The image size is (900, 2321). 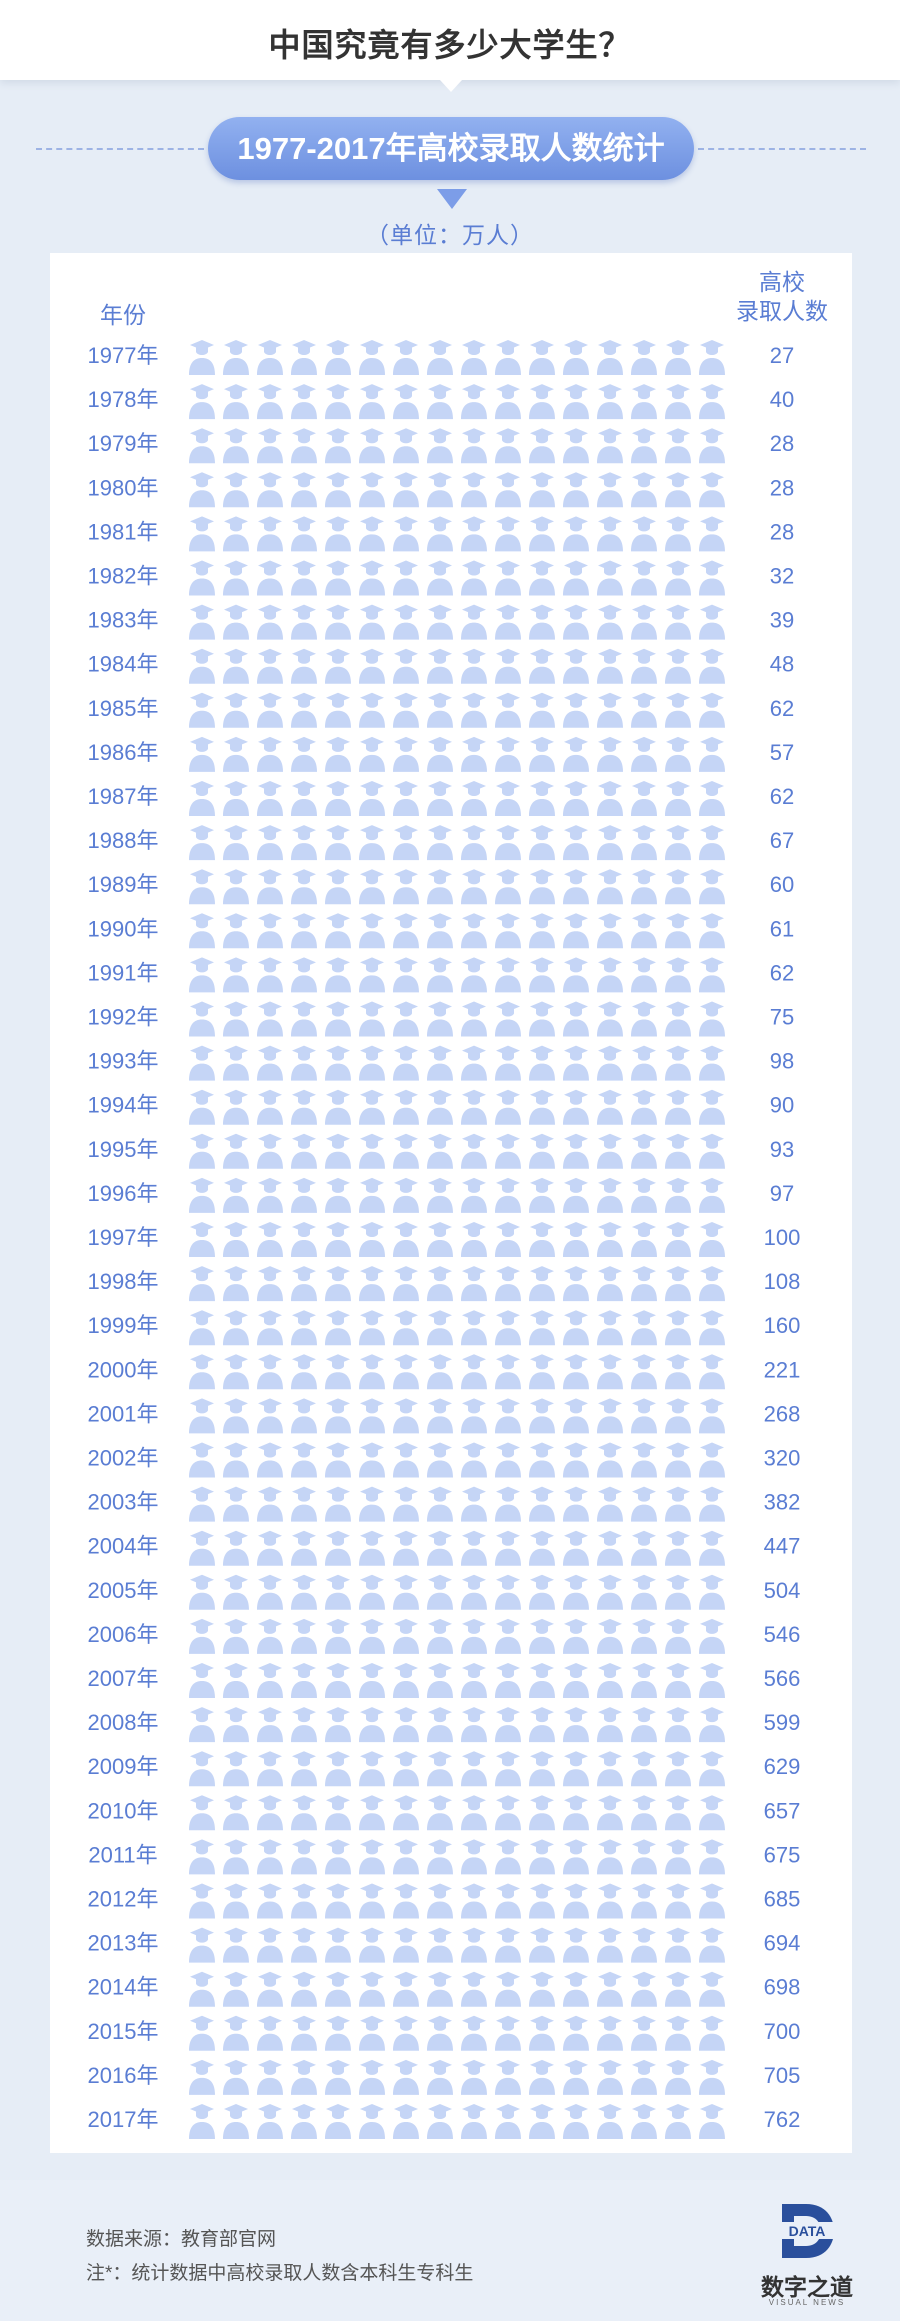 I want to click on unit-label: （单位：万人）, so click(x=450, y=235).